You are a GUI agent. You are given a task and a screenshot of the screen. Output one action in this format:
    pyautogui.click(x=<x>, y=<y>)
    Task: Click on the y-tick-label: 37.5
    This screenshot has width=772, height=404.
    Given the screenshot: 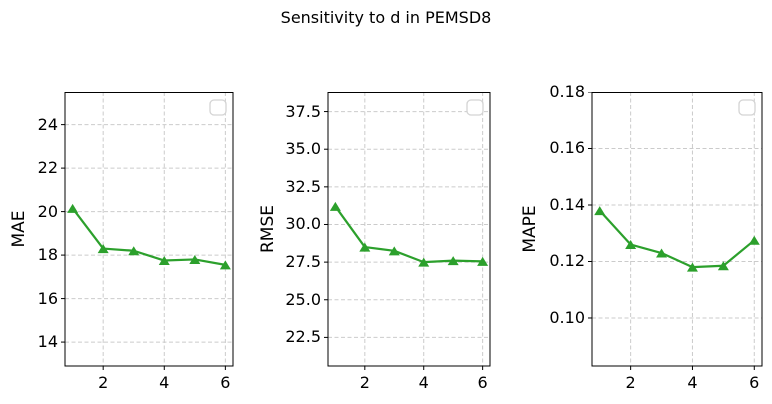 What is the action you would take?
    pyautogui.click(x=303, y=111)
    